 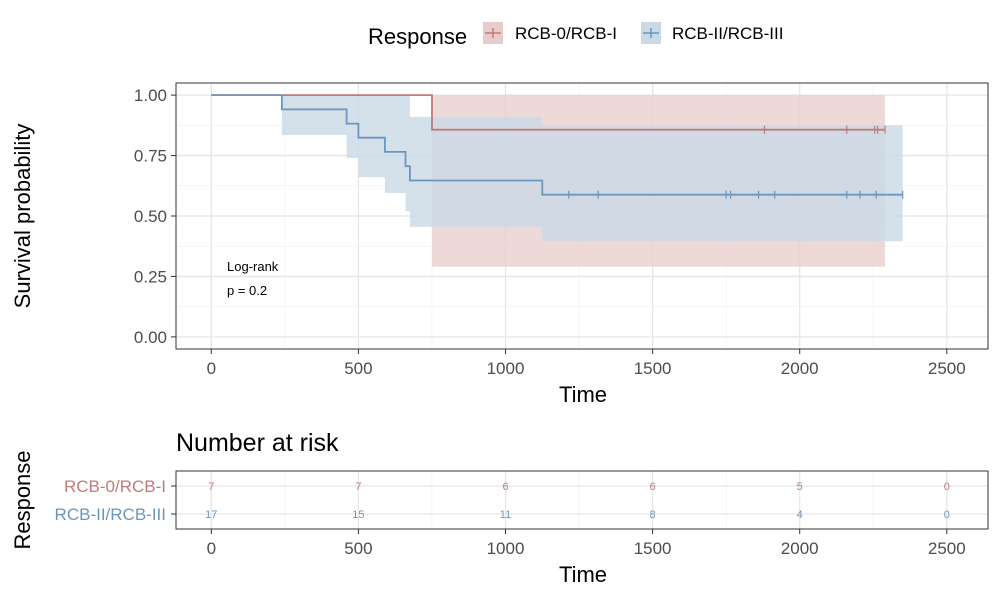 What do you see at coordinates (150, 95) in the screenshot?
I see `y-tick-label: 1.00` at bounding box center [150, 95].